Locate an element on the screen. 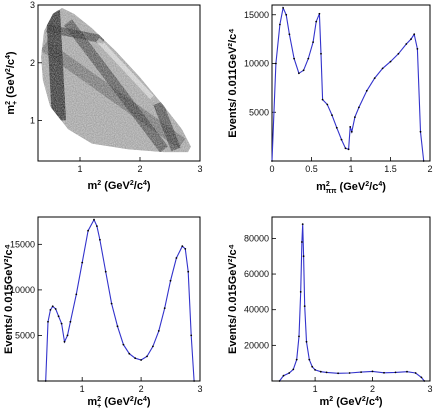 Image resolution: width=436 pixels, height=411 pixels. dalitz-density is located at coordinates (116, 80).